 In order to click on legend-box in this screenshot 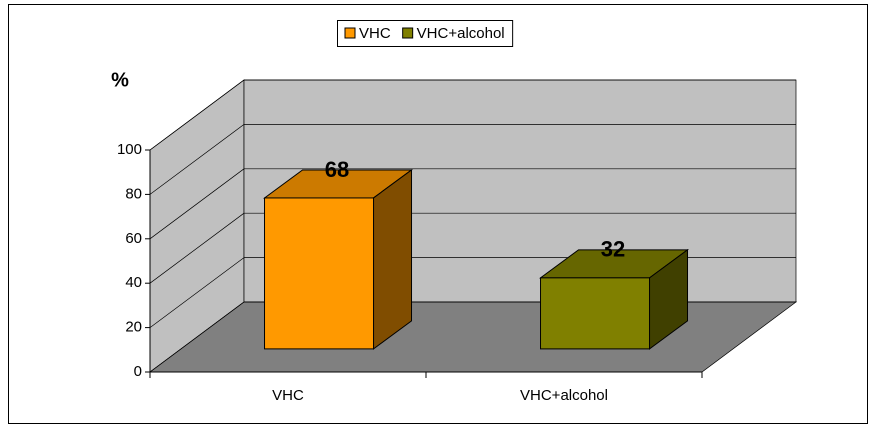, I will do `click(425, 33)`.